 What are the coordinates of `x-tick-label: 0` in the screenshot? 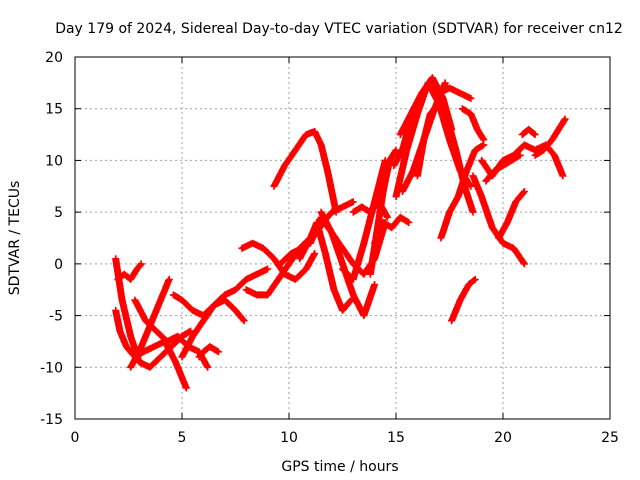 It's located at (75, 438).